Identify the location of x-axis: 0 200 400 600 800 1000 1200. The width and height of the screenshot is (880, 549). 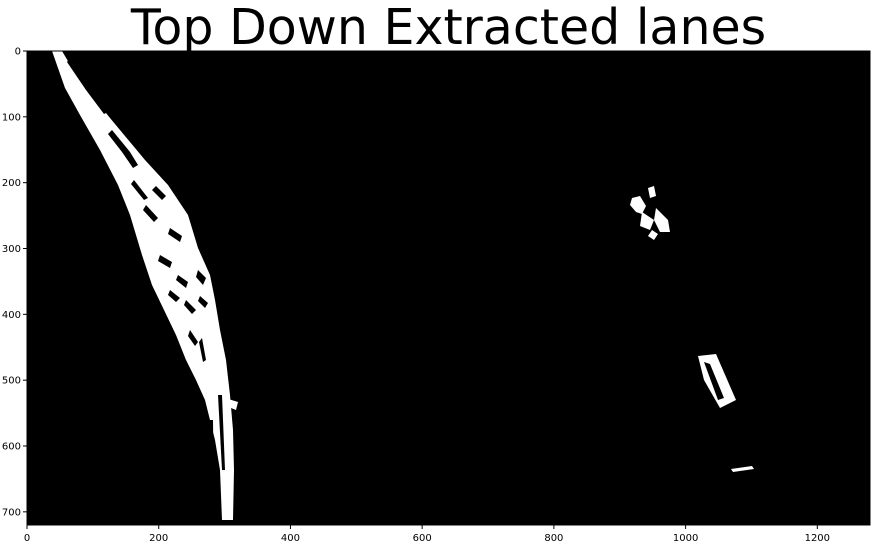
(427, 534).